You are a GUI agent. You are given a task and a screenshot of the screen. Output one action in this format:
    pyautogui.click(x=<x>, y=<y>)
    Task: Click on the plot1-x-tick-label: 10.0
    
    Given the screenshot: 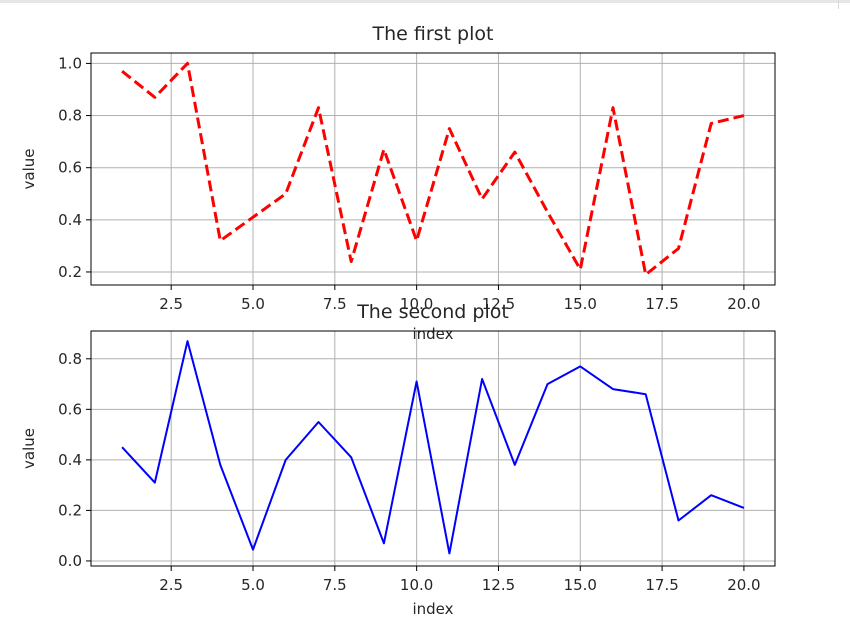 What is the action you would take?
    pyautogui.click(x=416, y=304)
    